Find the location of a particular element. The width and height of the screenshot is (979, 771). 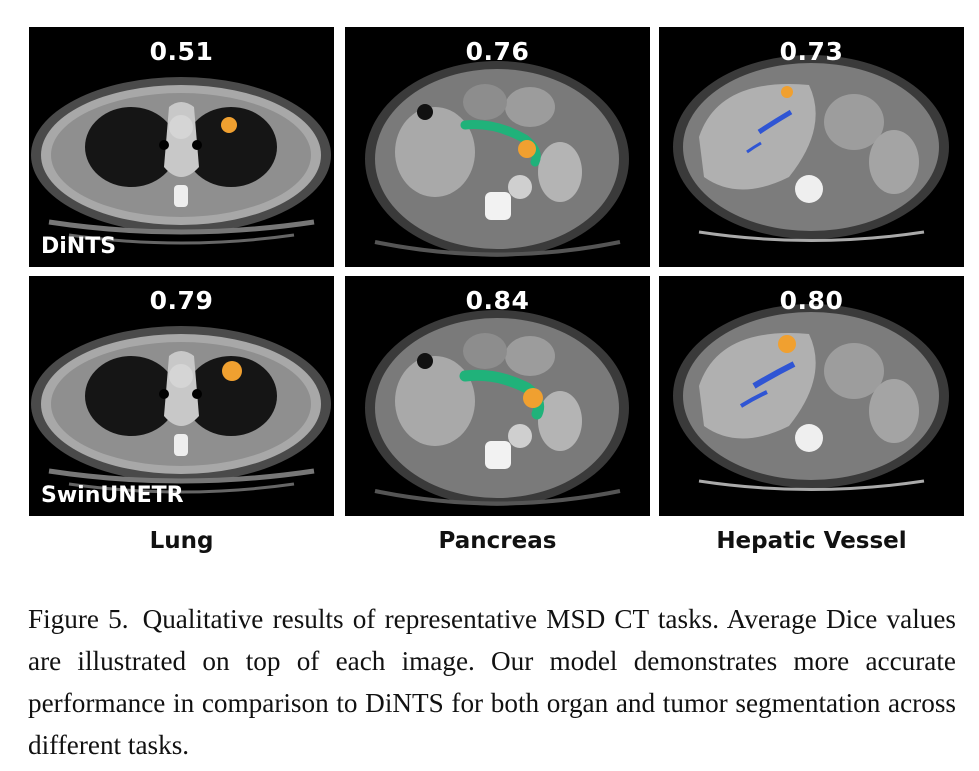

dice-score: 0.79 is located at coordinates (181, 300).